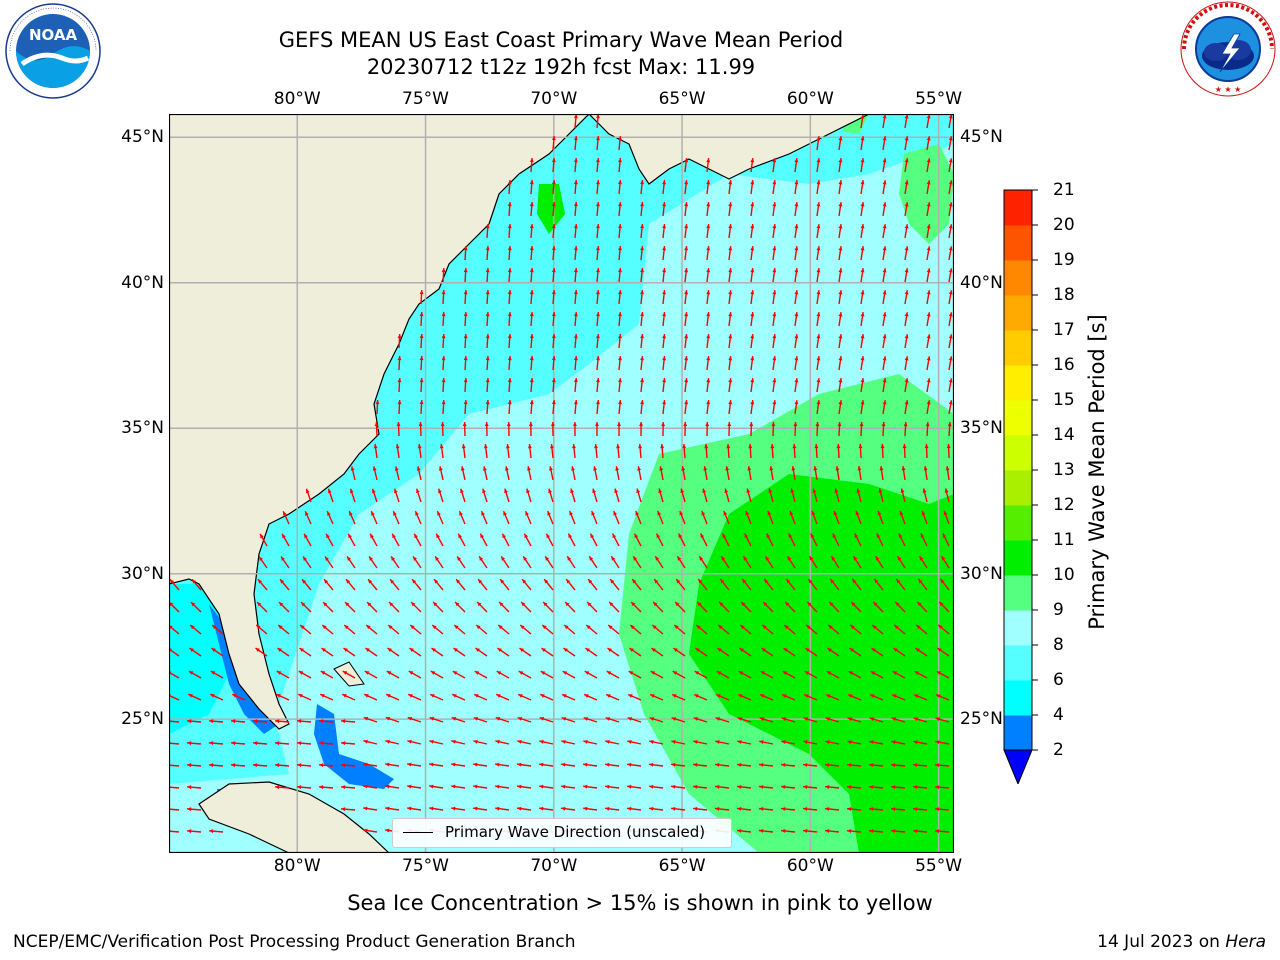 The height and width of the screenshot is (960, 1280). What do you see at coordinates (174, 743) in the screenshot?
I see `wave-direction-arrow` at bounding box center [174, 743].